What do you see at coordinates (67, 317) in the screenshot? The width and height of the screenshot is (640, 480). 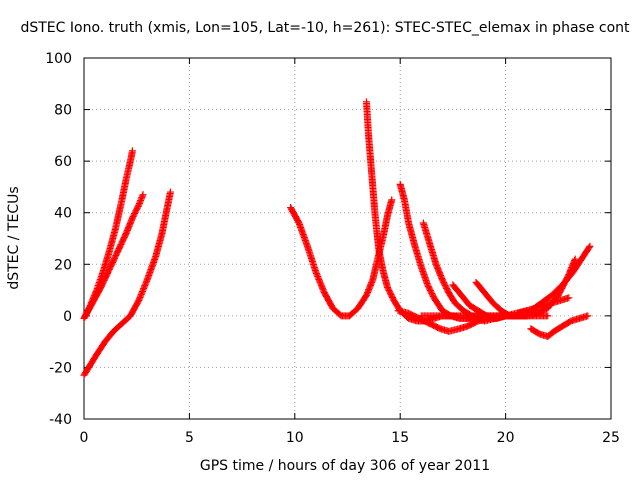 I see `y-tick-label: 0` at bounding box center [67, 317].